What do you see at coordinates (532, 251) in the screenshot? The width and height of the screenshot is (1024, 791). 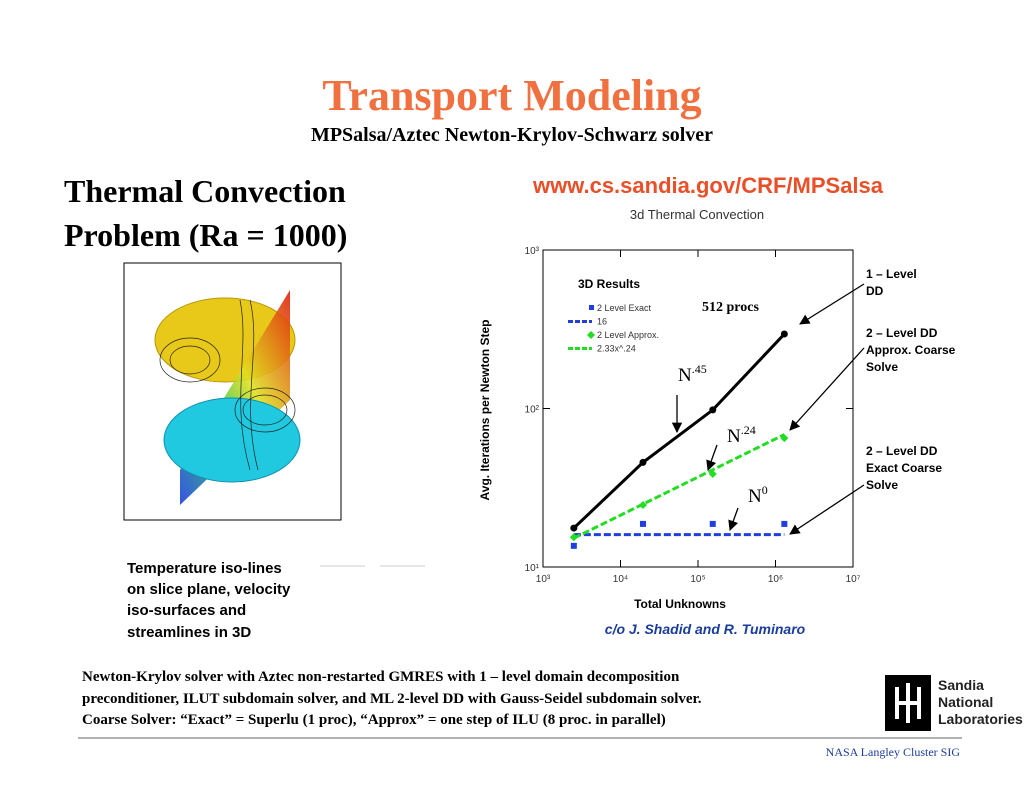 I see `y-tick-label: 10³` at bounding box center [532, 251].